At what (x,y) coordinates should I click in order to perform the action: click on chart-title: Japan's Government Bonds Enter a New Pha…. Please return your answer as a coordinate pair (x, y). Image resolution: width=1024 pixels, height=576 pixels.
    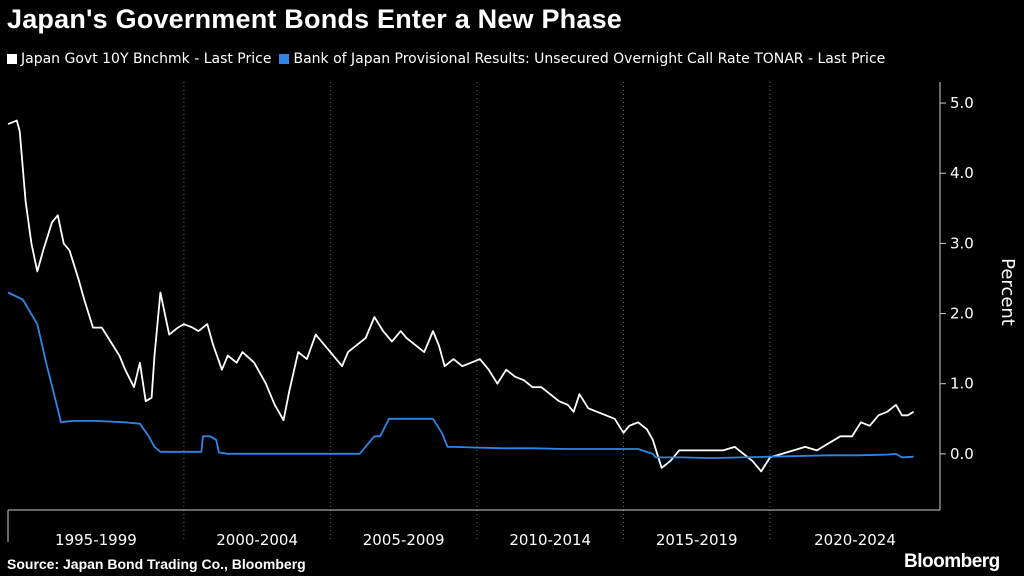
    Looking at the image, I should click on (315, 19).